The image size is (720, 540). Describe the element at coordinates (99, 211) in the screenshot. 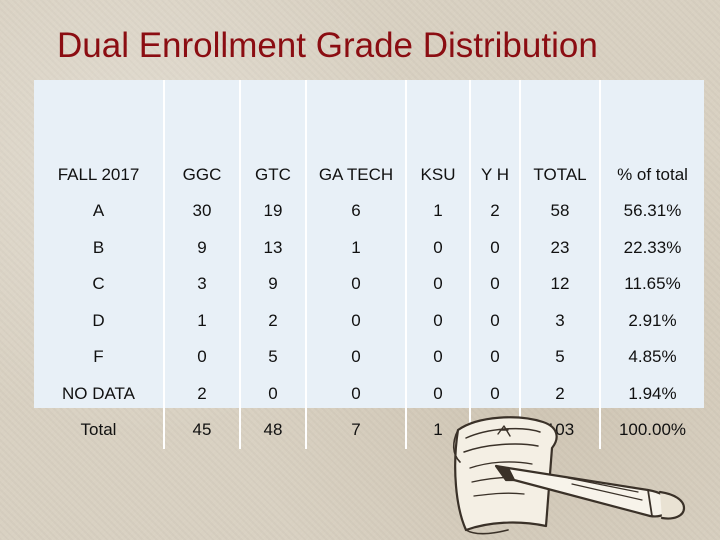

I see `table-cell: A` at that location.